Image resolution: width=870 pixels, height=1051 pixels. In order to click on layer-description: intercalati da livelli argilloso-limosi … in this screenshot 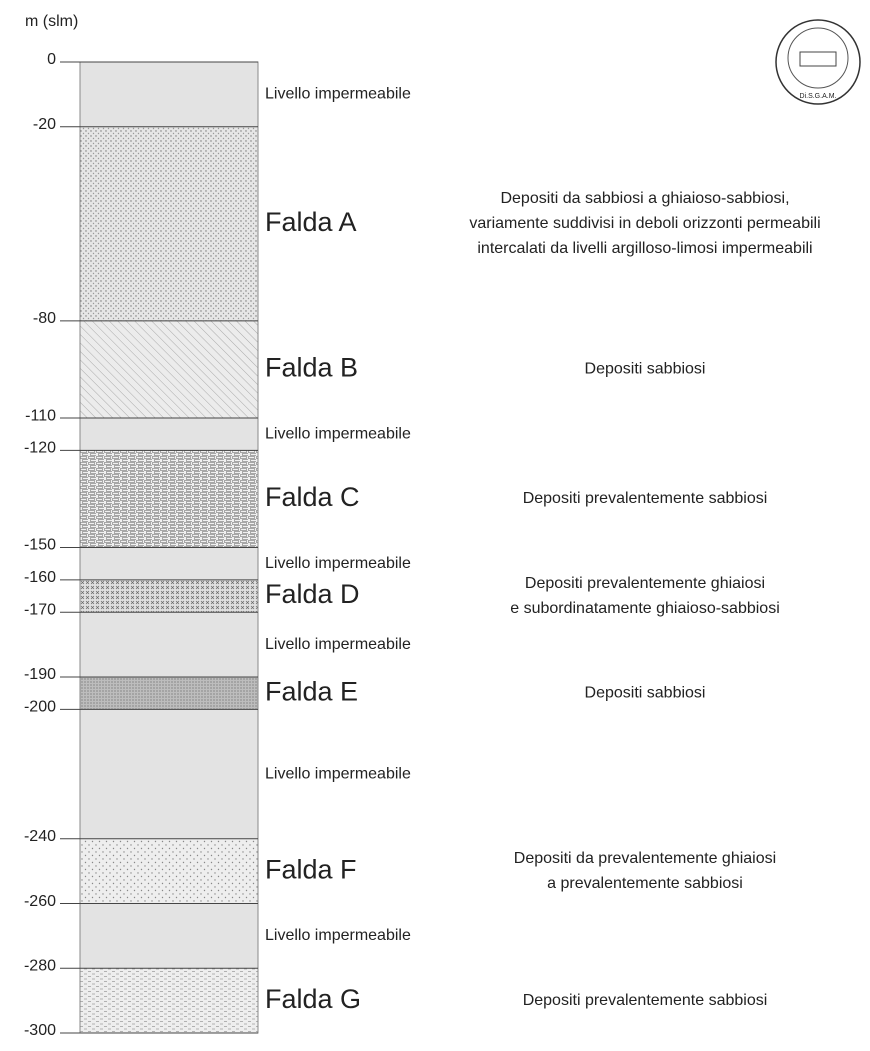, I will do `click(644, 248)`.